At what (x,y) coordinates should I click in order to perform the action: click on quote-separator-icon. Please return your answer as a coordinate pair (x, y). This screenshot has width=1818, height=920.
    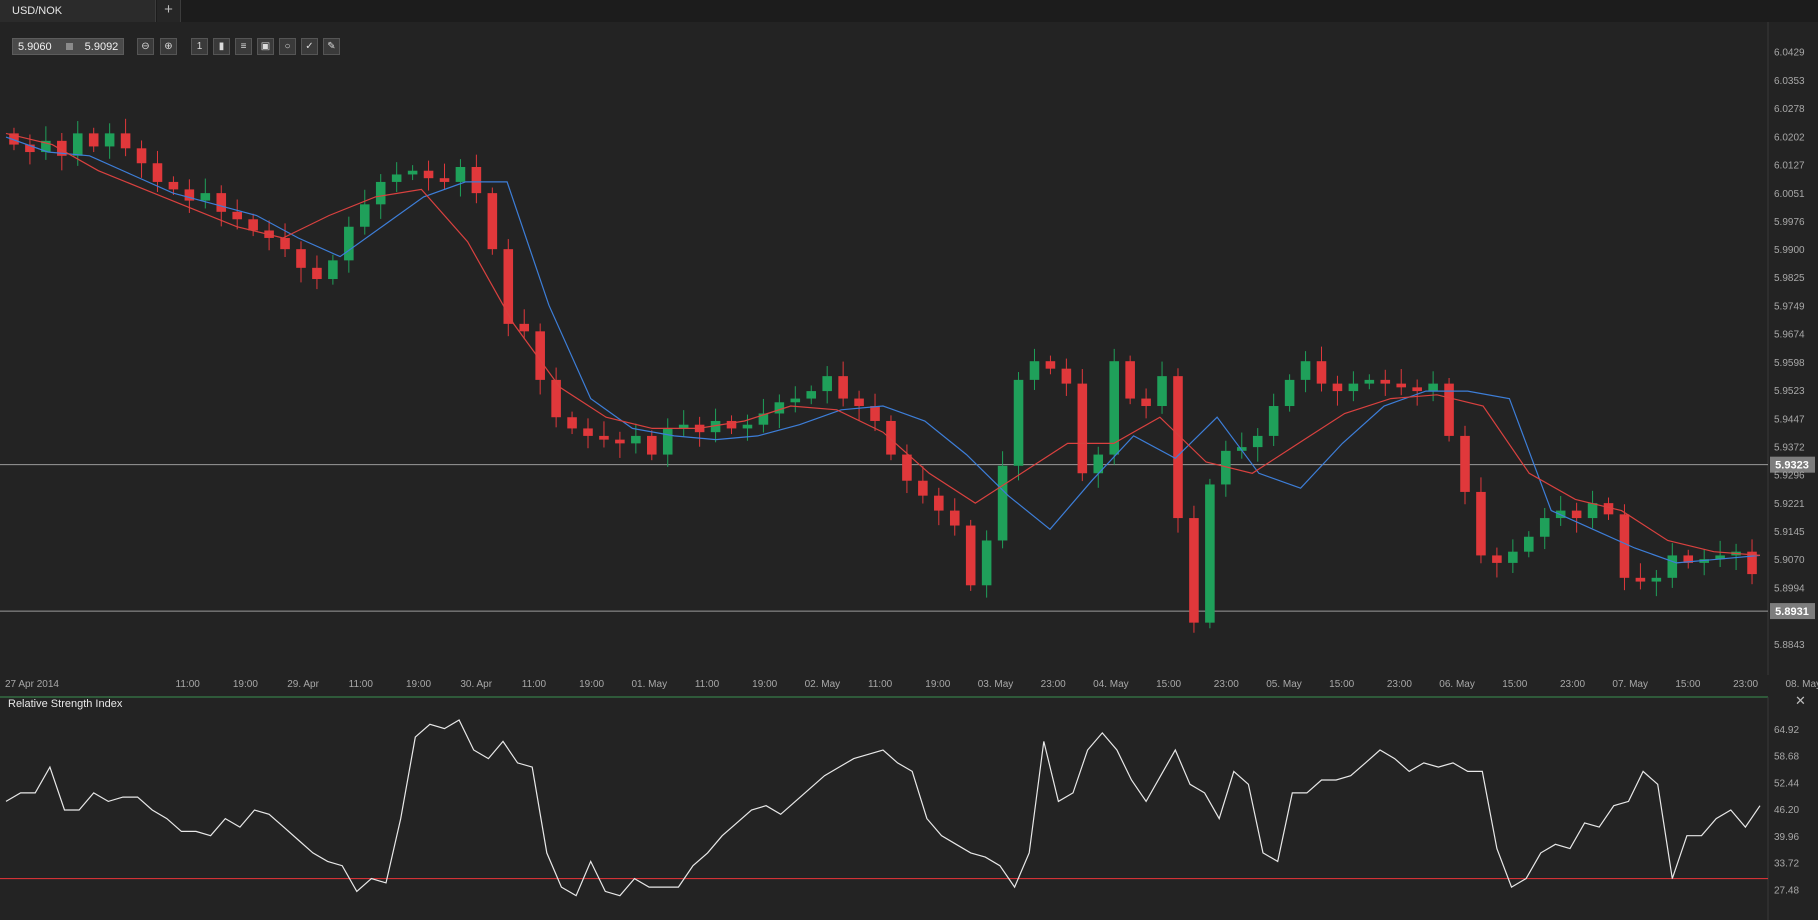
    Looking at the image, I should click on (69, 46).